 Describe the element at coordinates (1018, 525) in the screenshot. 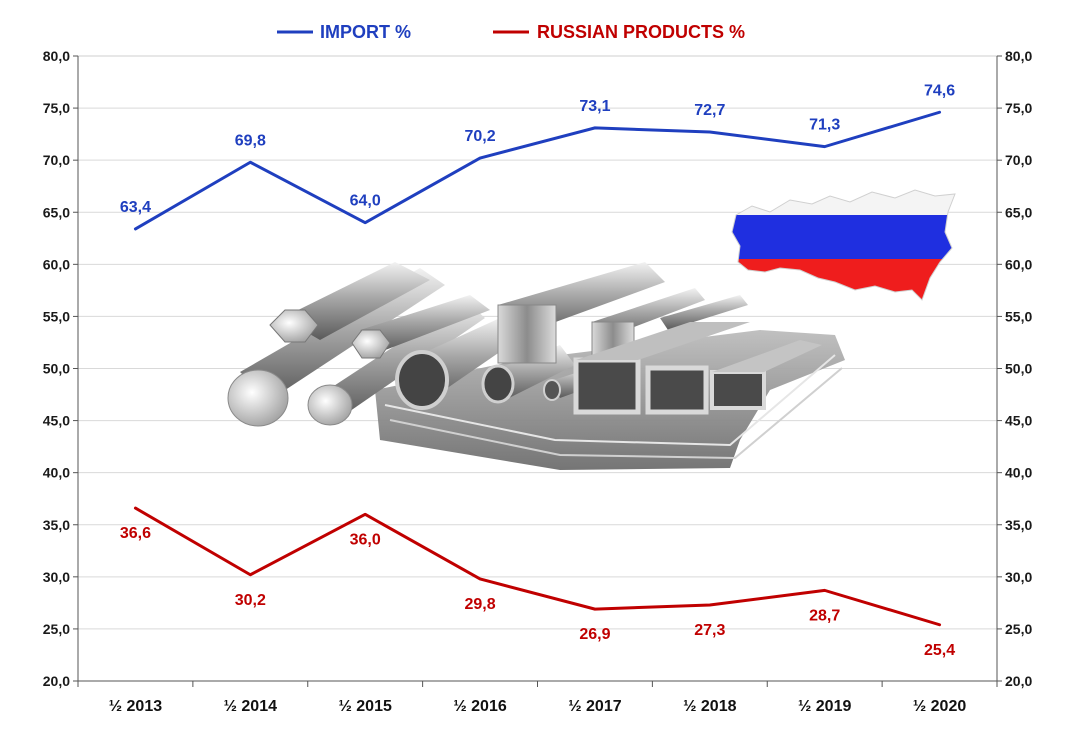

I see `y-tick-label-right: 35,0` at that location.